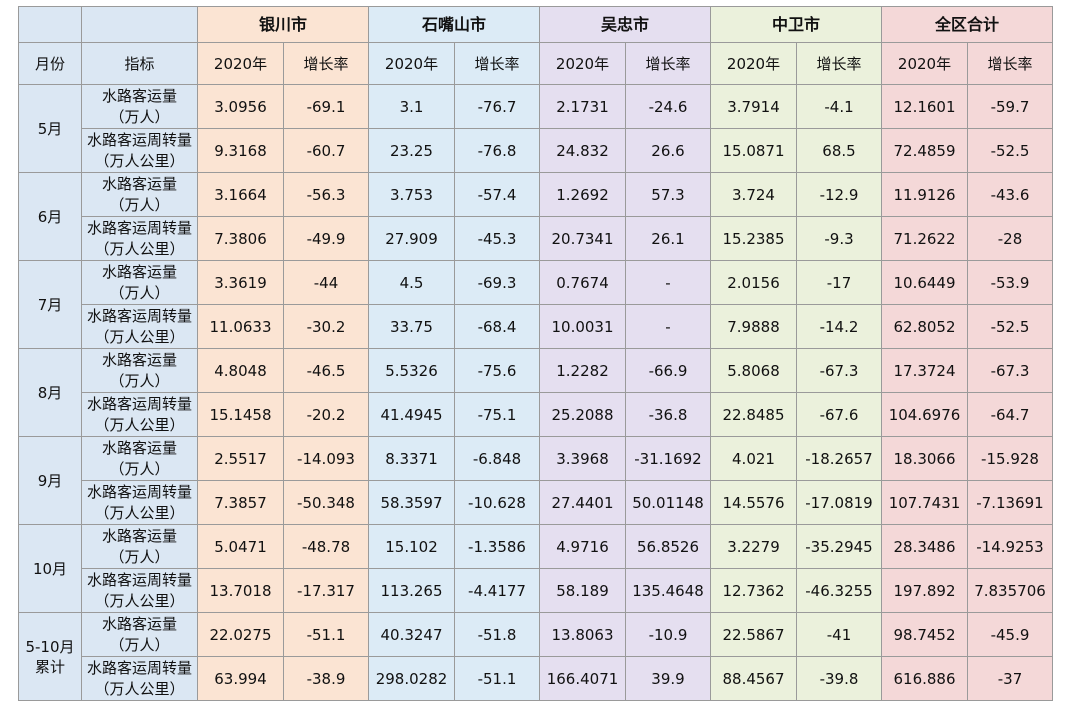 The height and width of the screenshot is (715, 1070). Describe the element at coordinates (1010, 282) in the screenshot. I see `growth-cell: -53.9` at that location.